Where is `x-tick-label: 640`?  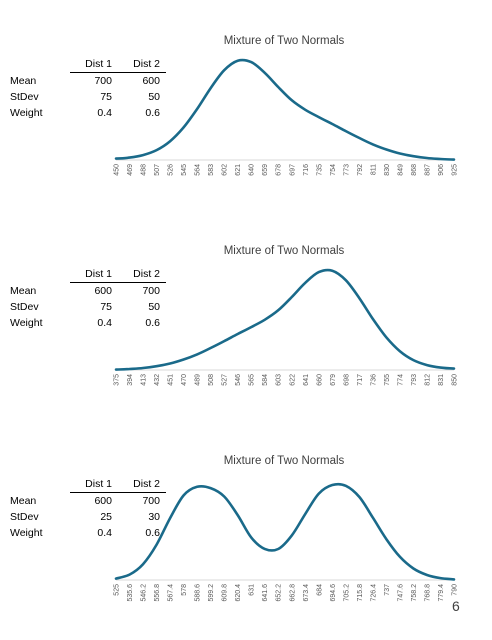
x-tick-label: 640 is located at coordinates (252, 170).